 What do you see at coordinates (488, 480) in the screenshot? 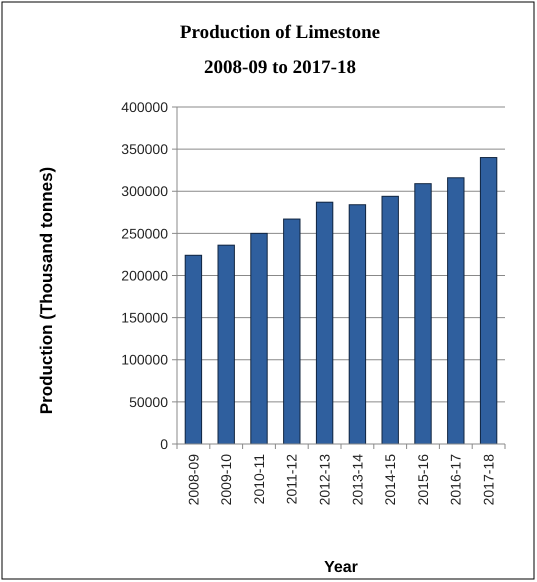
I see `x-tick-label: 2017-18` at bounding box center [488, 480].